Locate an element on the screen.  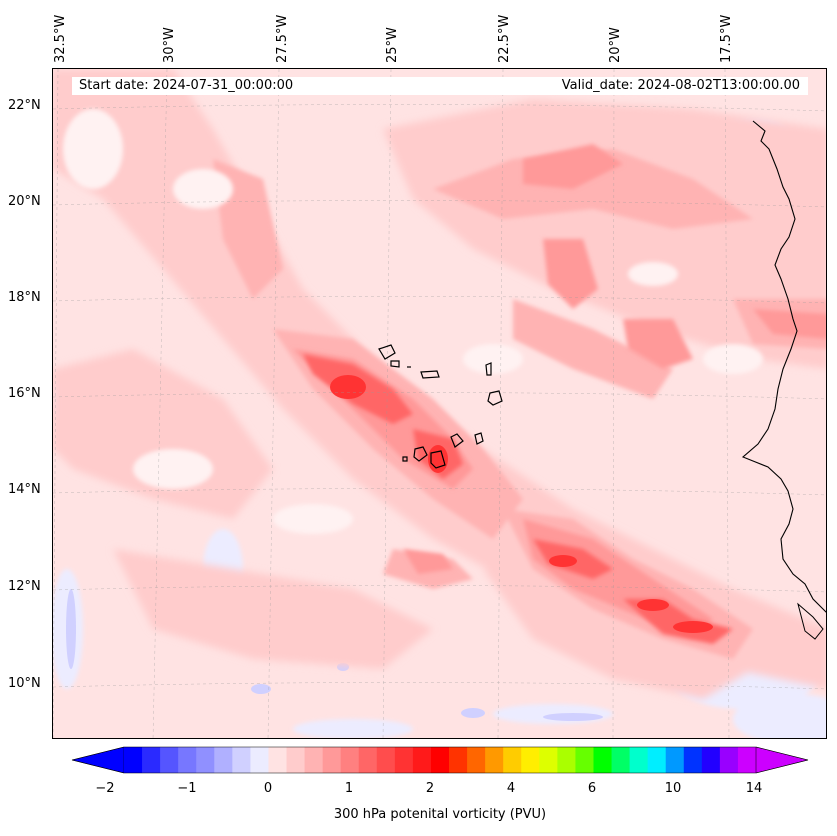
lat-label-10n: 10°N is located at coordinates (24, 683).